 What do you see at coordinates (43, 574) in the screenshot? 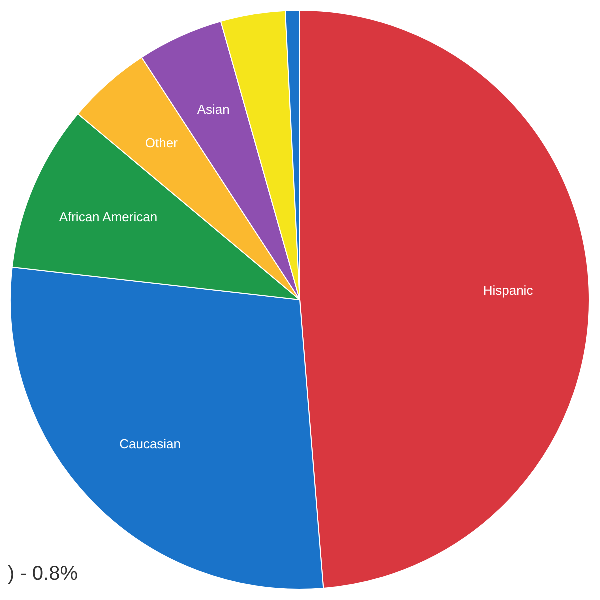
I see `text: ) - 0.8%` at bounding box center [43, 574].